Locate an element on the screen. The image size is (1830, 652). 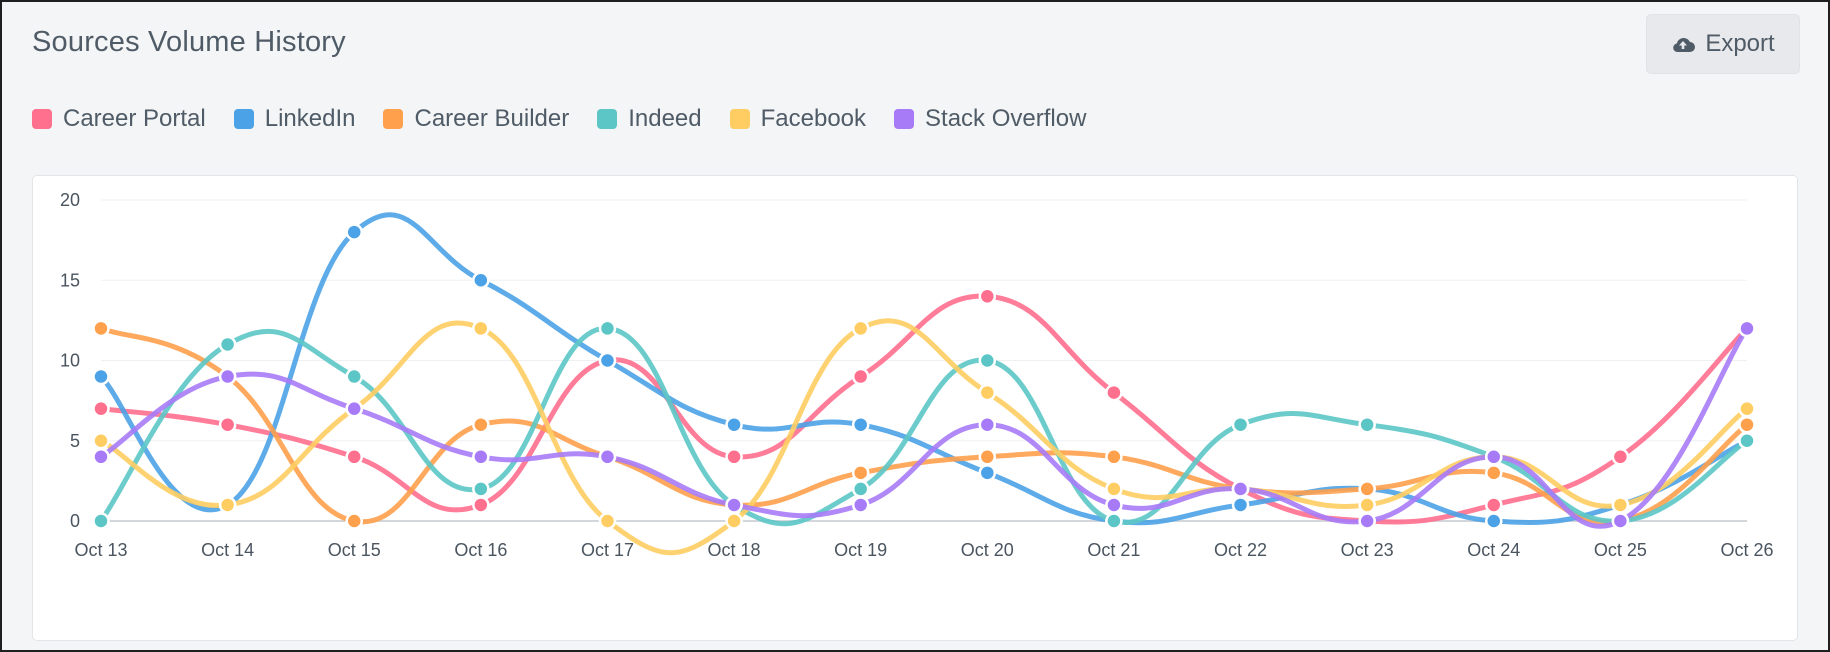
x-tick-label: Oct 17 is located at coordinates (607, 550).